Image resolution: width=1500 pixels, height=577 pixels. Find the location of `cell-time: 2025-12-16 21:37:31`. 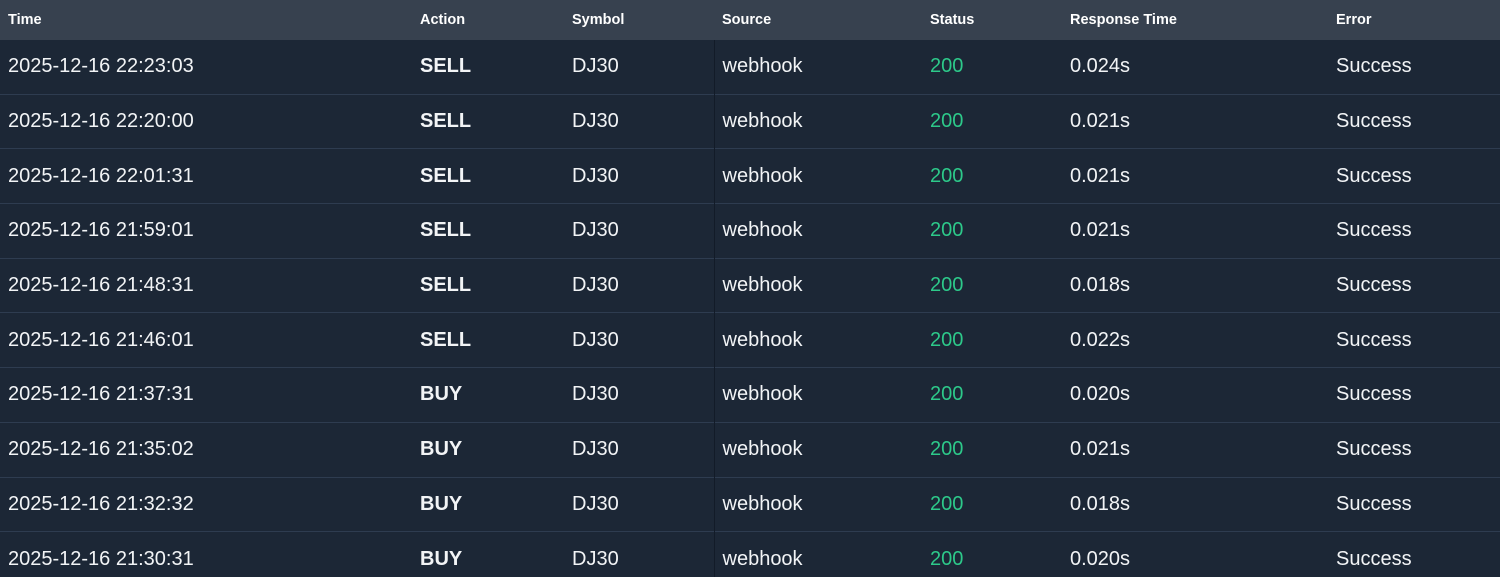

cell-time: 2025-12-16 21:37:31 is located at coordinates (206, 395).